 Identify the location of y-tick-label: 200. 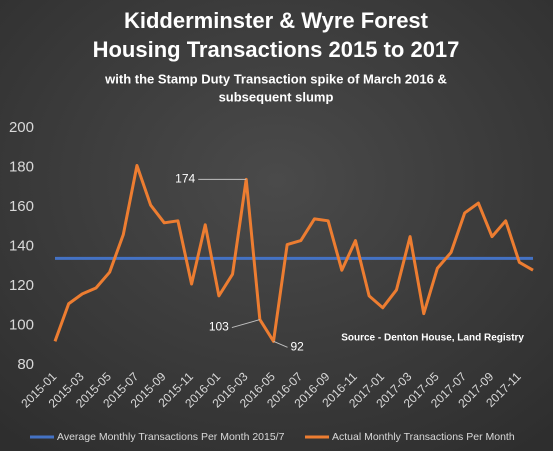
(21, 127).